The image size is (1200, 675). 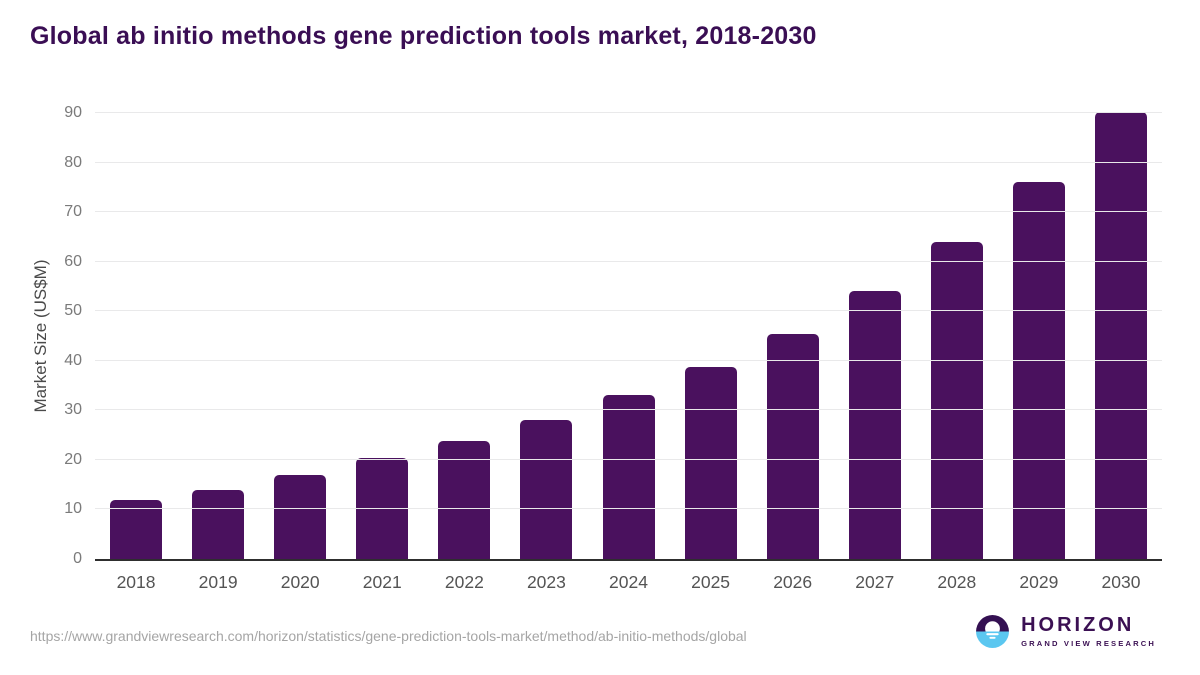 I want to click on x-tick-label-2022: 2022, so click(x=464, y=582).